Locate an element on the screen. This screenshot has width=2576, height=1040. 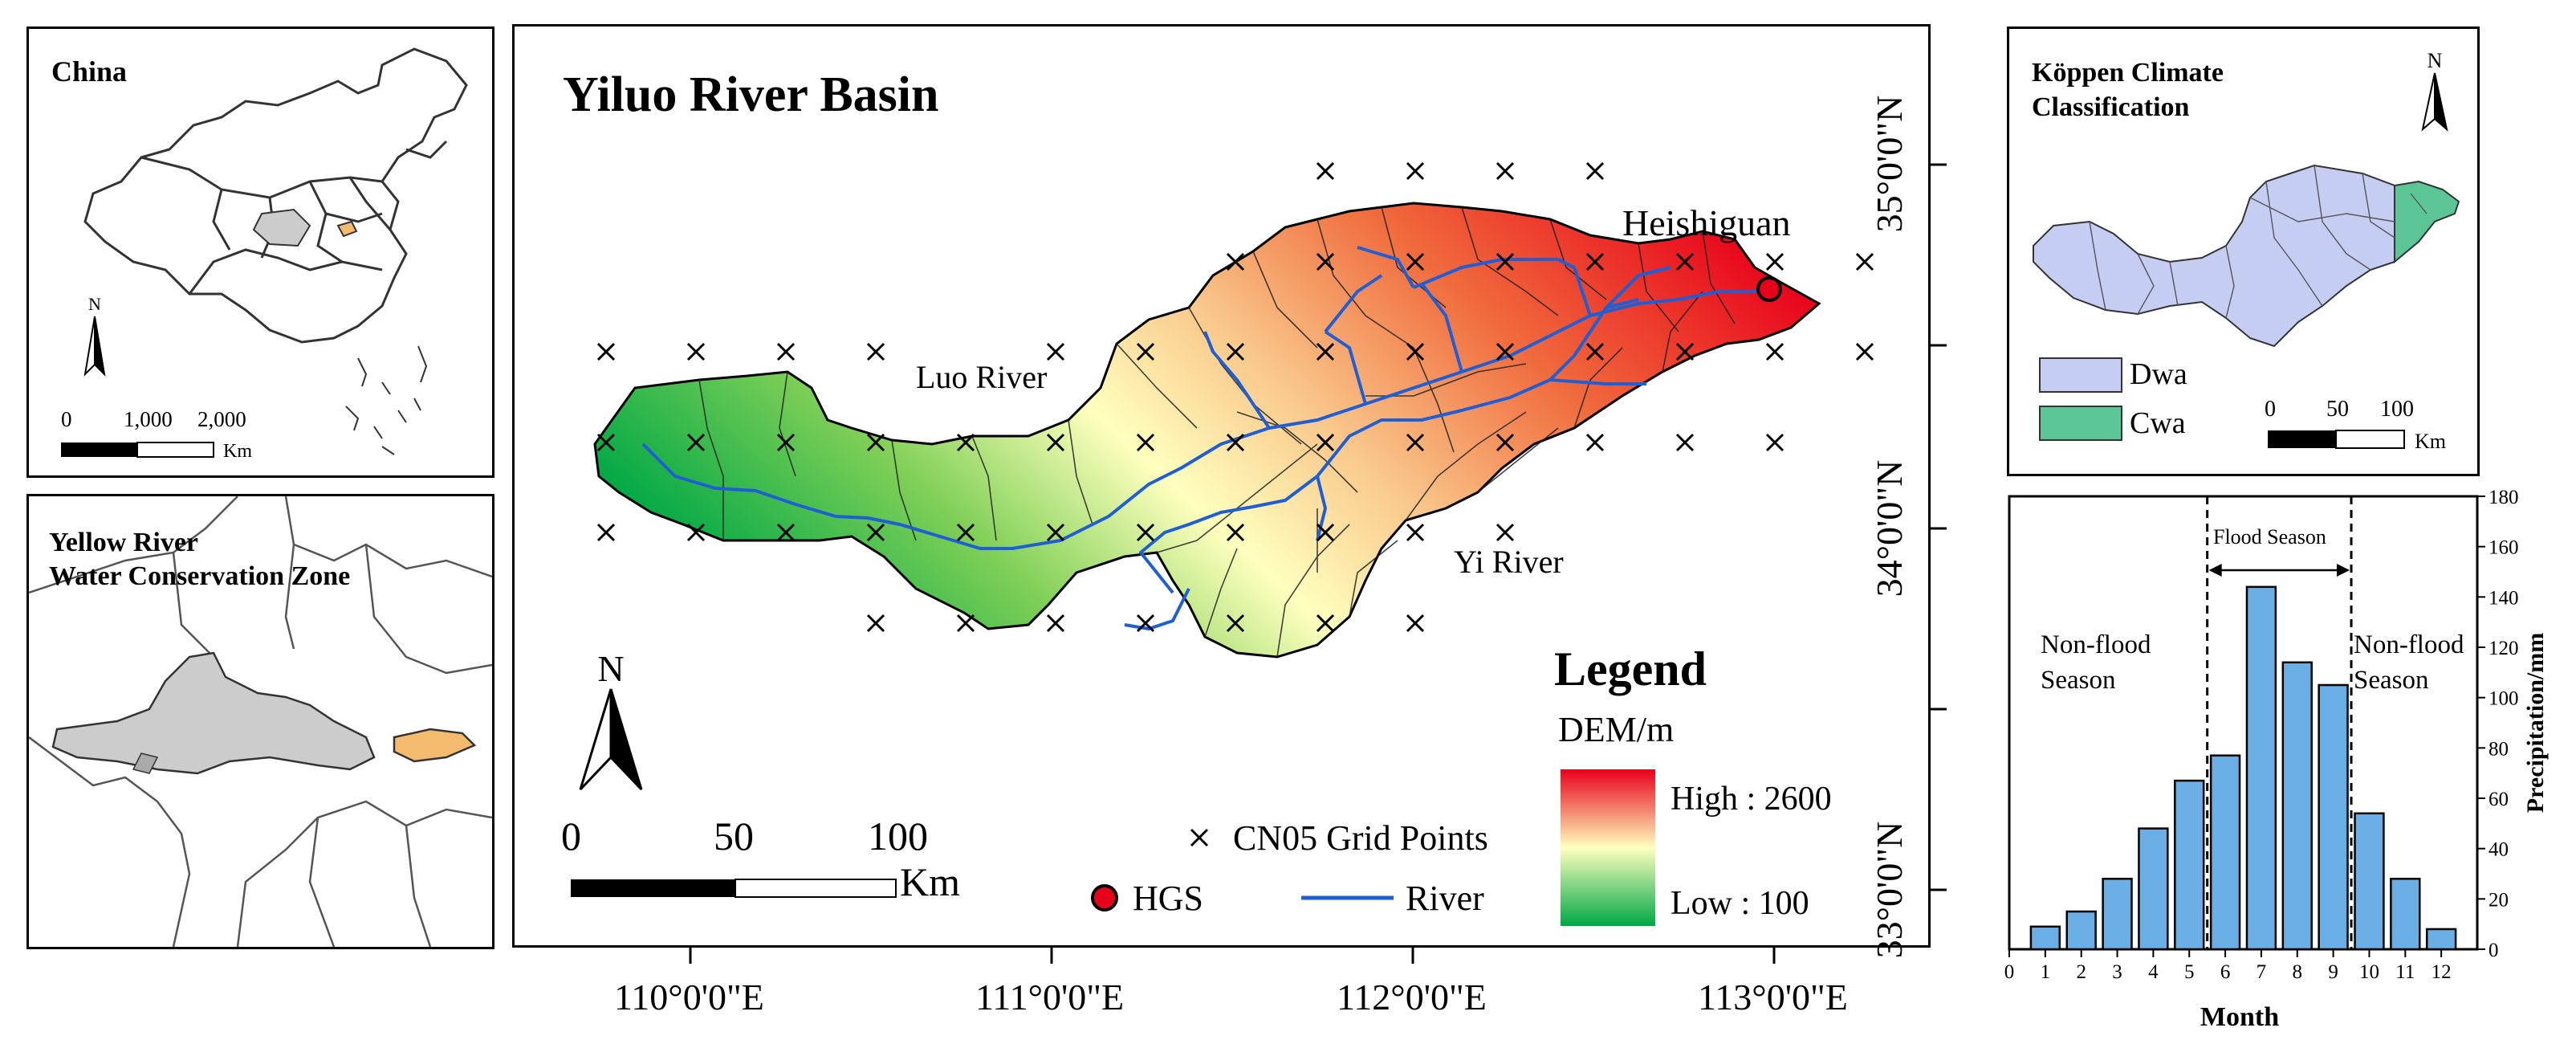
map-scale-label-100: 100 is located at coordinates (898, 836).